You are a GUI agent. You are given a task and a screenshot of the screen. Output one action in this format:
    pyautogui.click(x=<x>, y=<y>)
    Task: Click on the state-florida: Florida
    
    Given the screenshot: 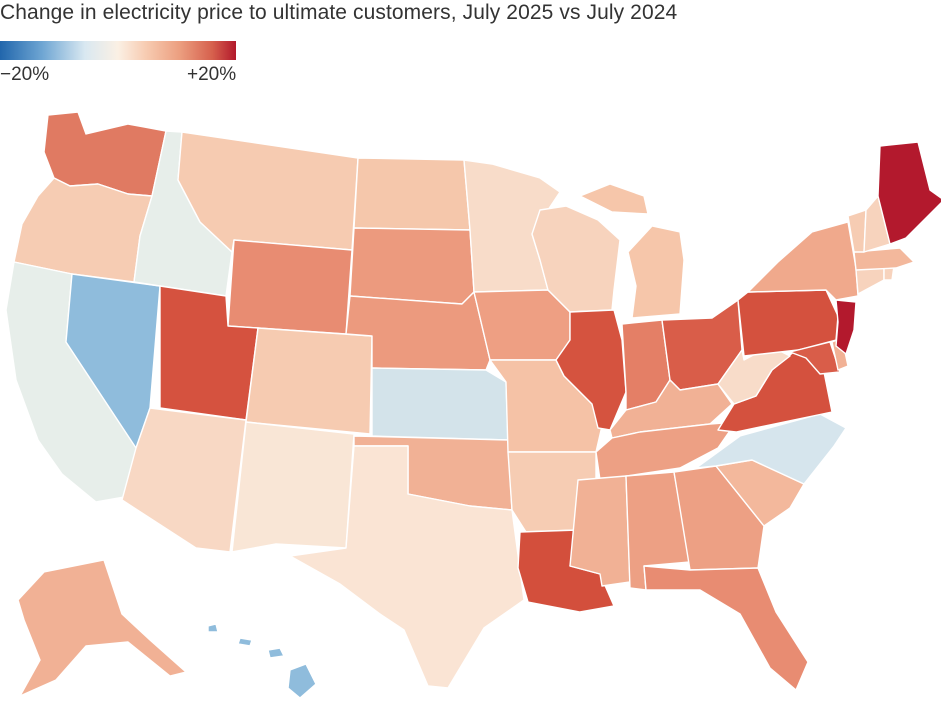 What is the action you would take?
    pyautogui.click(x=726, y=628)
    